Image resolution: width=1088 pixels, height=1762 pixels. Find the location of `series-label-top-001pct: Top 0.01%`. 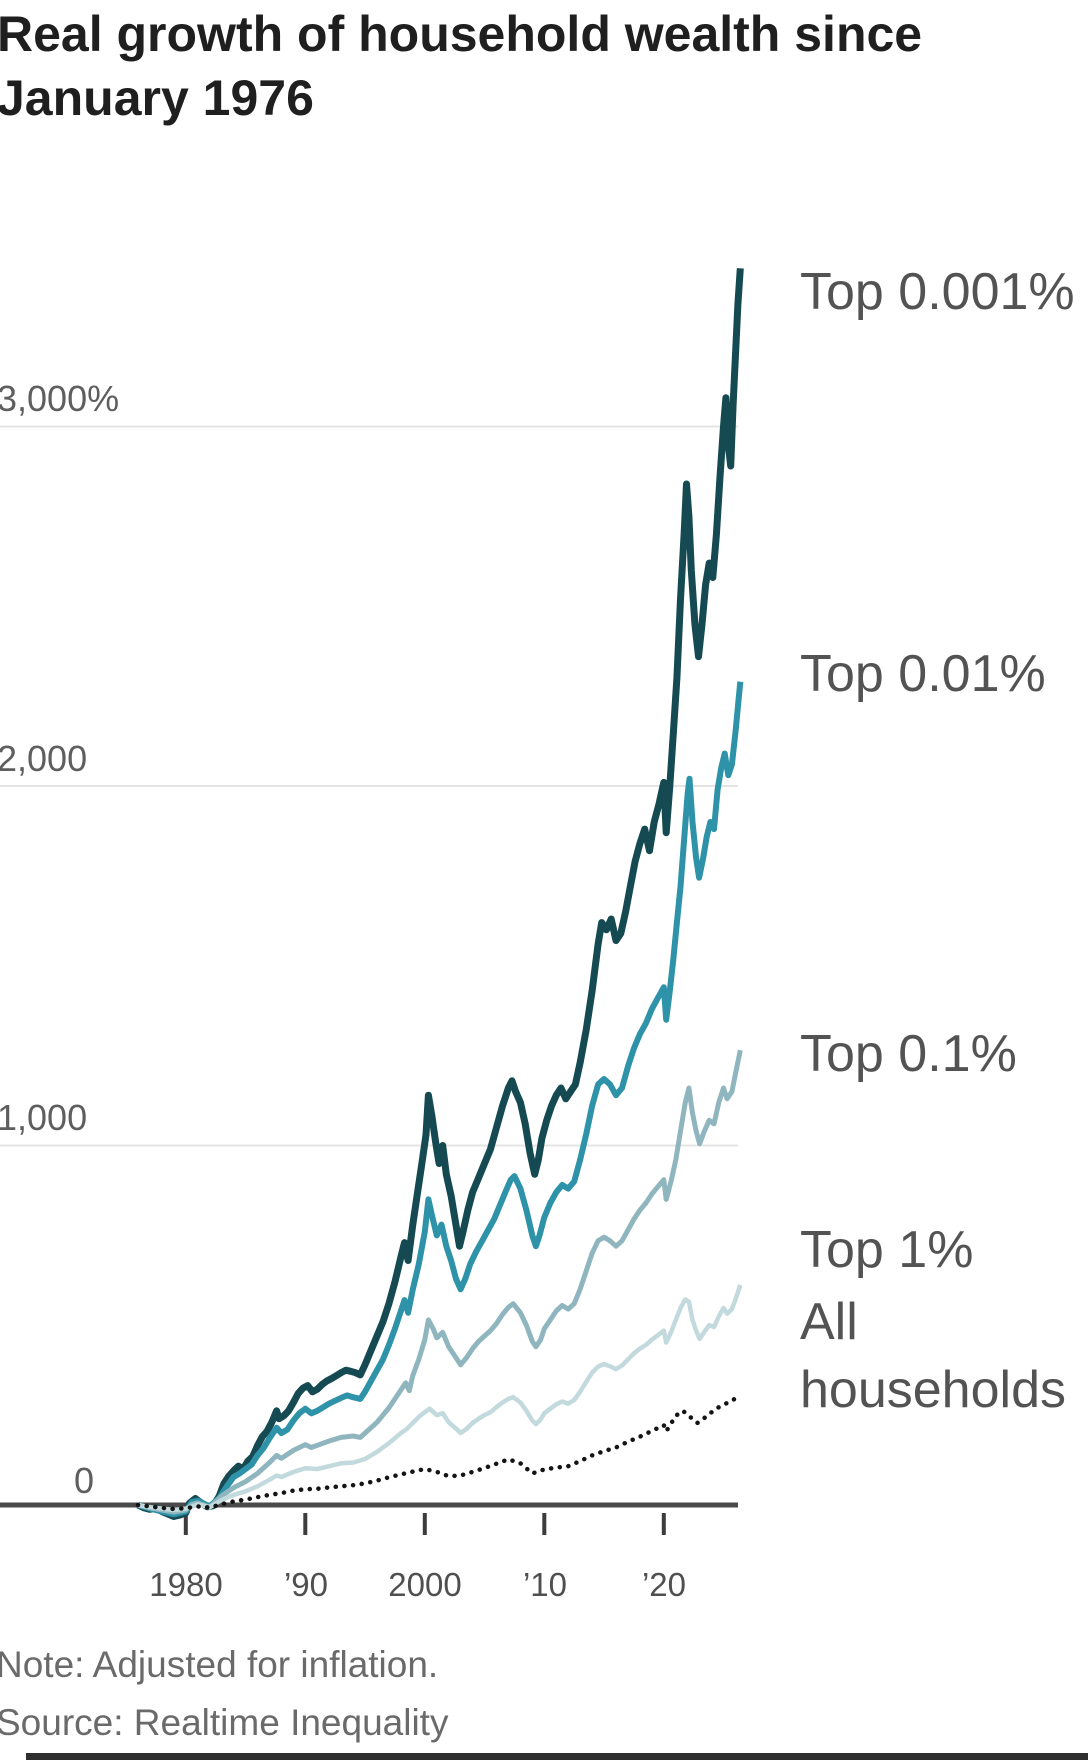

series-label-top-001pct: Top 0.01% is located at coordinates (923, 674).